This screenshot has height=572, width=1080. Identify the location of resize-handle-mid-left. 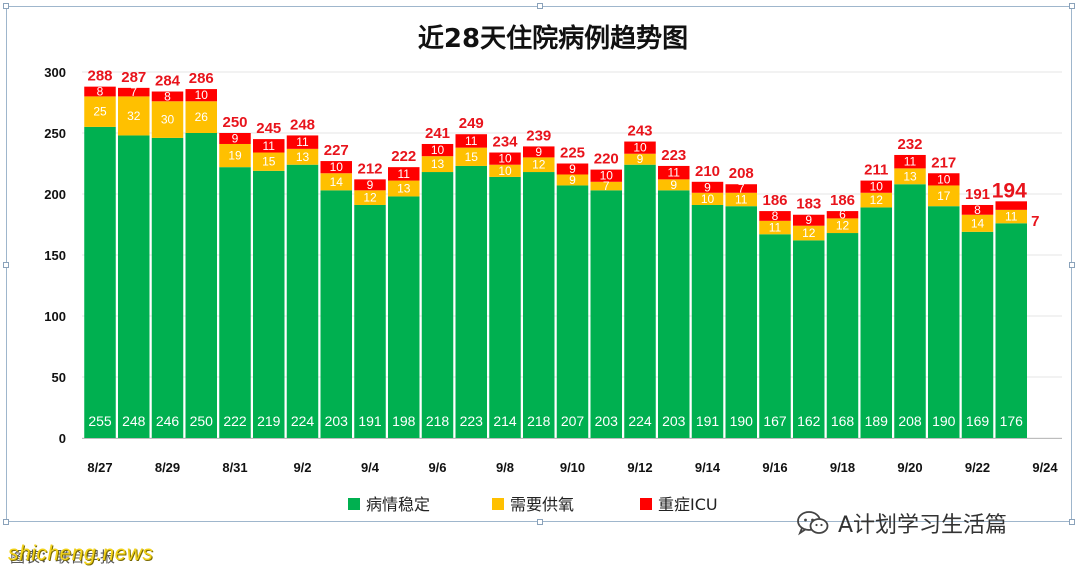
(6, 265).